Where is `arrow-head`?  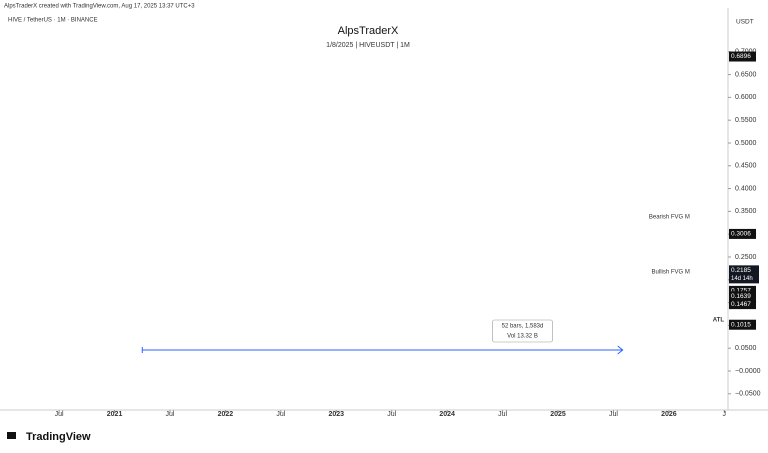 arrow-head is located at coordinates (620, 350).